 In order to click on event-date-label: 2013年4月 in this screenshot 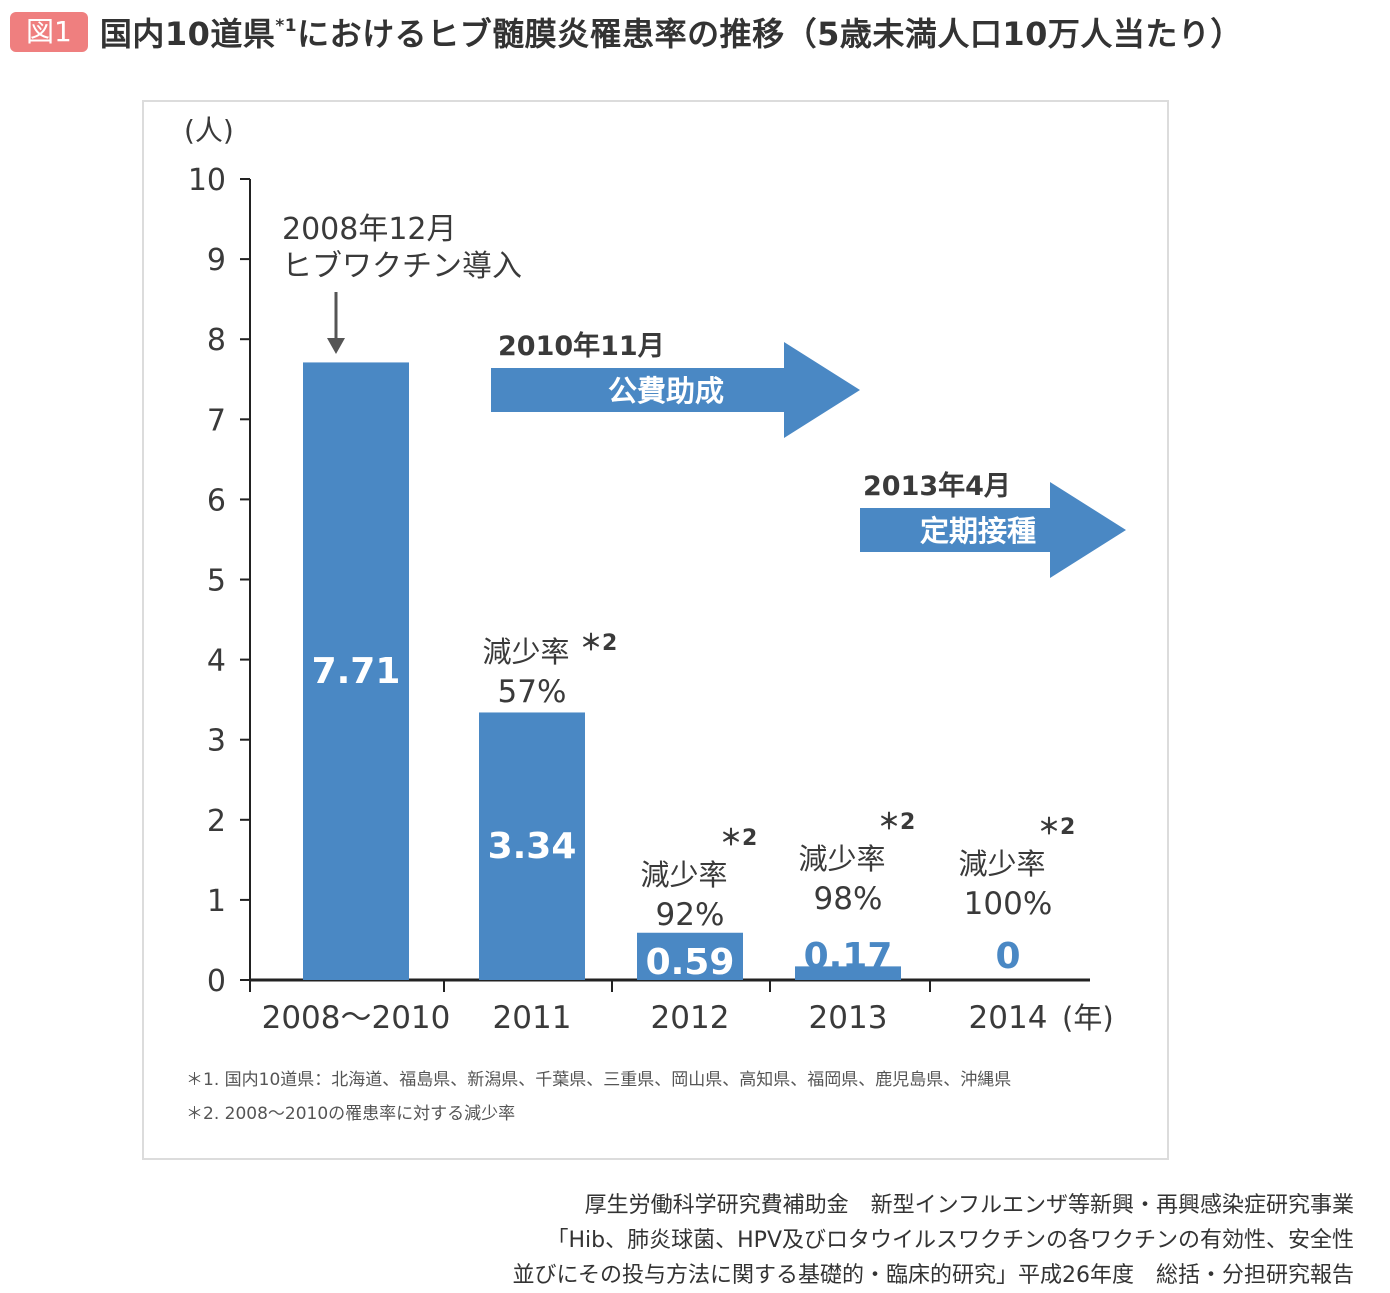, I will do `click(937, 486)`.